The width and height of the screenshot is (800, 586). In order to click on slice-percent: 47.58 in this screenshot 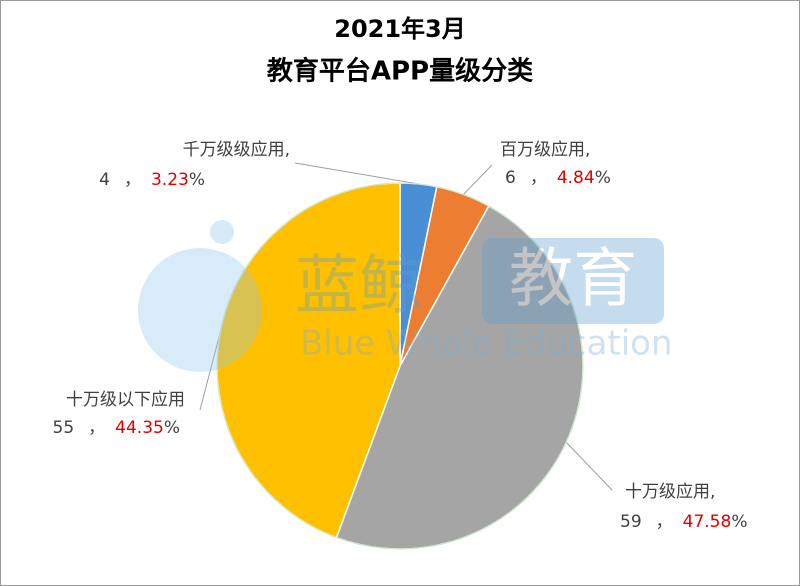, I will do `click(707, 522)`.